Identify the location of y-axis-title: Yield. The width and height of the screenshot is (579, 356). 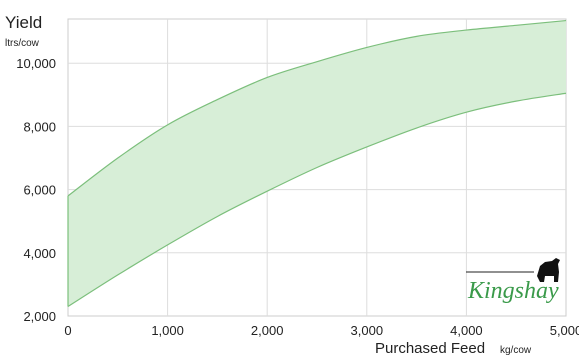
(23, 22).